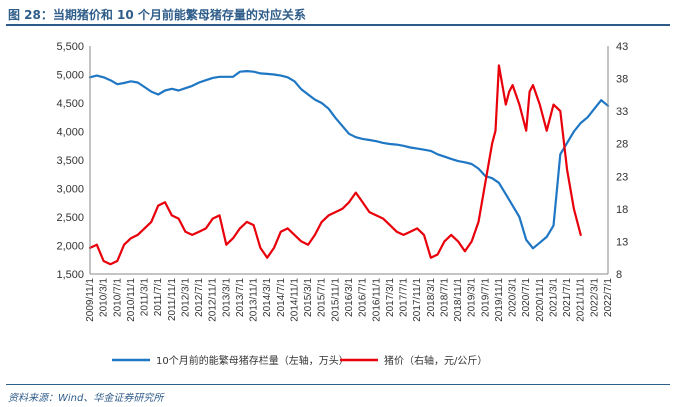 This screenshot has height=407, width=678. Describe the element at coordinates (338, 25) in the screenshot. I see `title-divider` at that location.